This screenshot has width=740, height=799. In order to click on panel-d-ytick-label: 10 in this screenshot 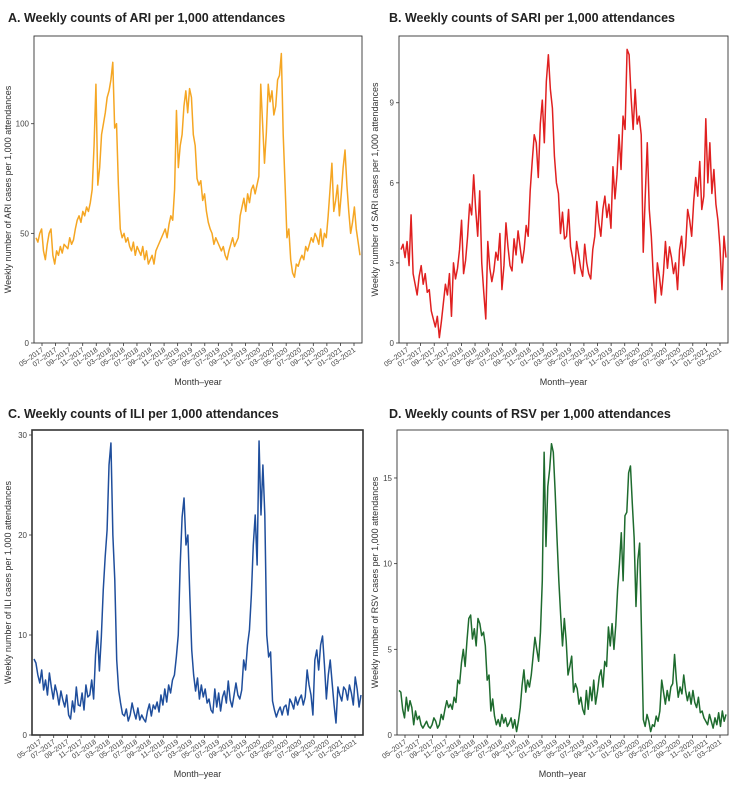, I will do `click(387, 564)`.